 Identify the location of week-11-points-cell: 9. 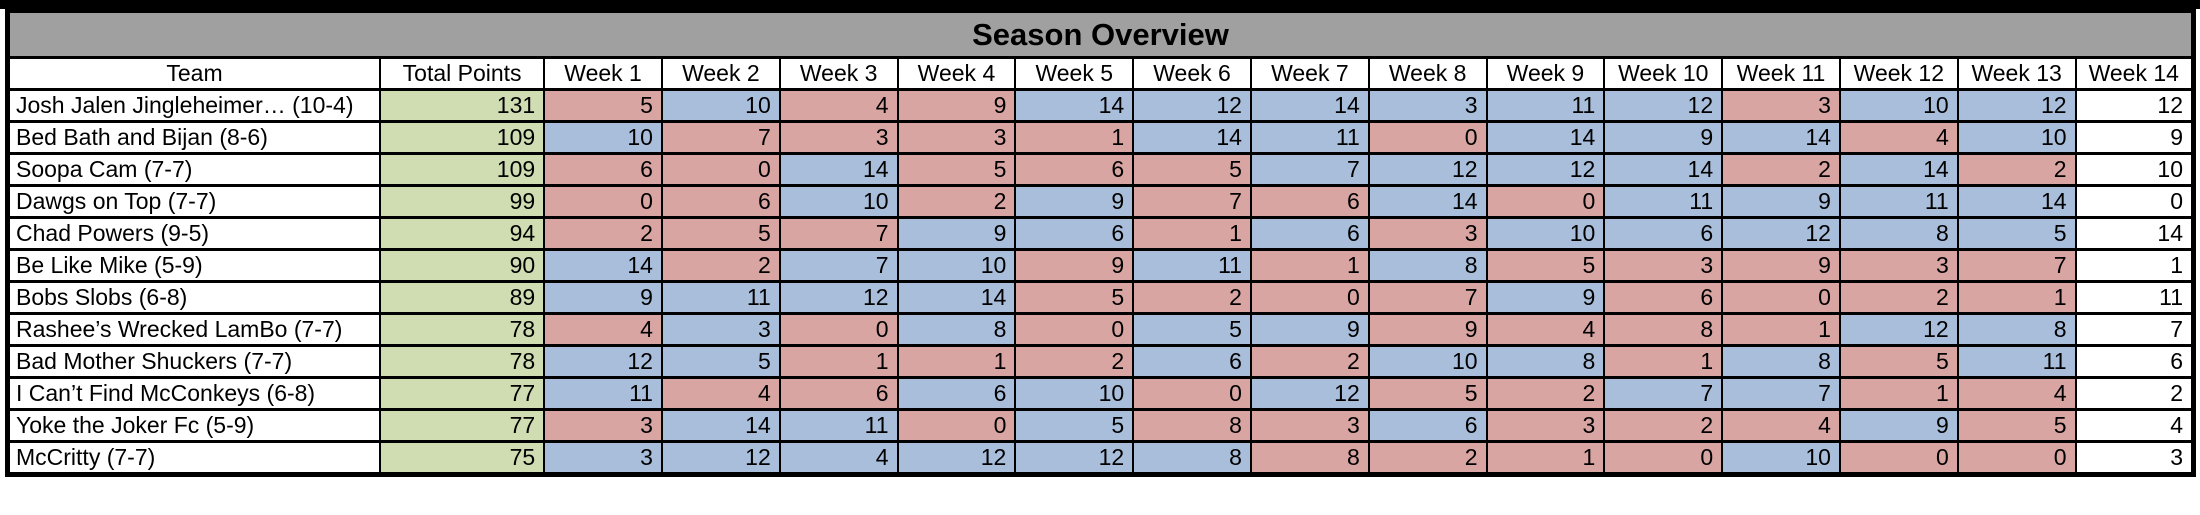
(1781, 265).